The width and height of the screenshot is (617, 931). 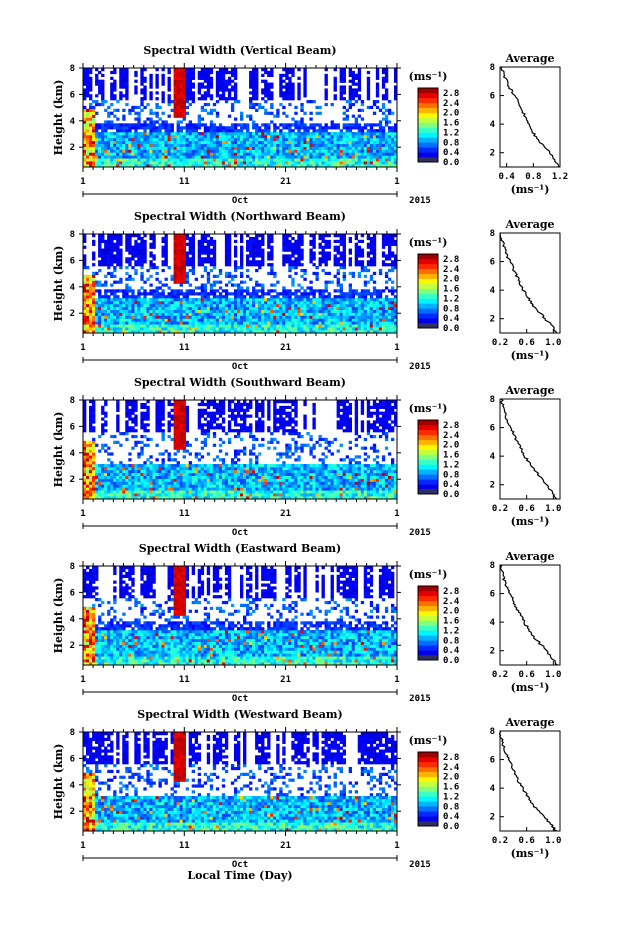 What do you see at coordinates (530, 283) in the screenshot?
I see `profile-frame` at bounding box center [530, 283].